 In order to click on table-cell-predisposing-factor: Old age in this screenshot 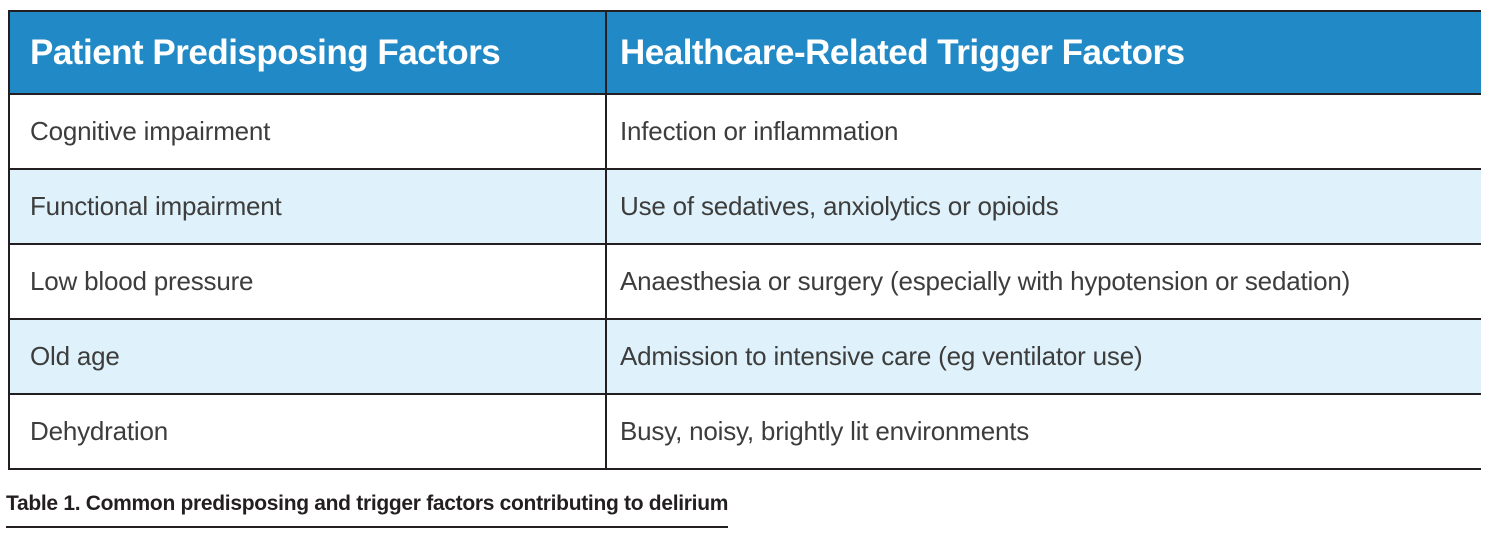, I will do `click(308, 356)`.